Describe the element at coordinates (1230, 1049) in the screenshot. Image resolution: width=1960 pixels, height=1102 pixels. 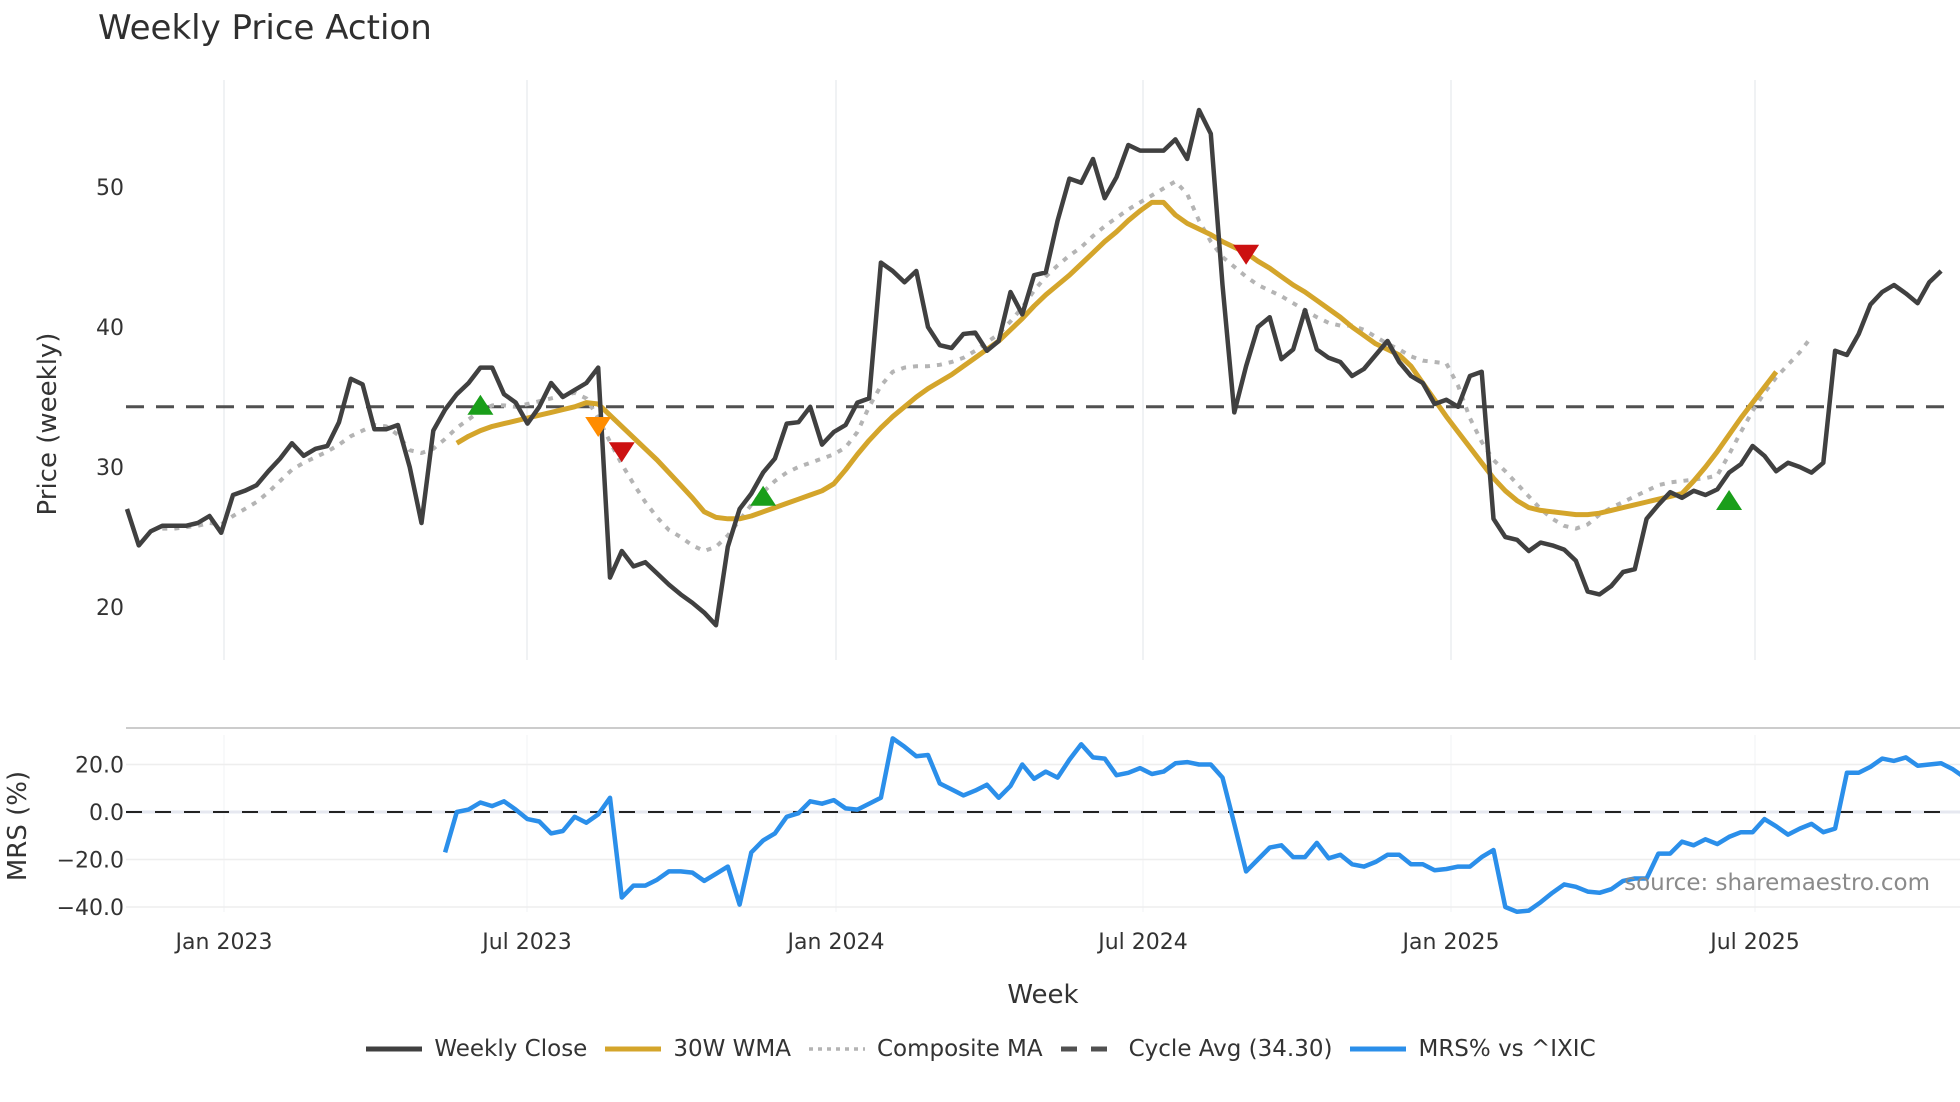
I see `legend-label: Cycle Avg (34.30)` at that location.